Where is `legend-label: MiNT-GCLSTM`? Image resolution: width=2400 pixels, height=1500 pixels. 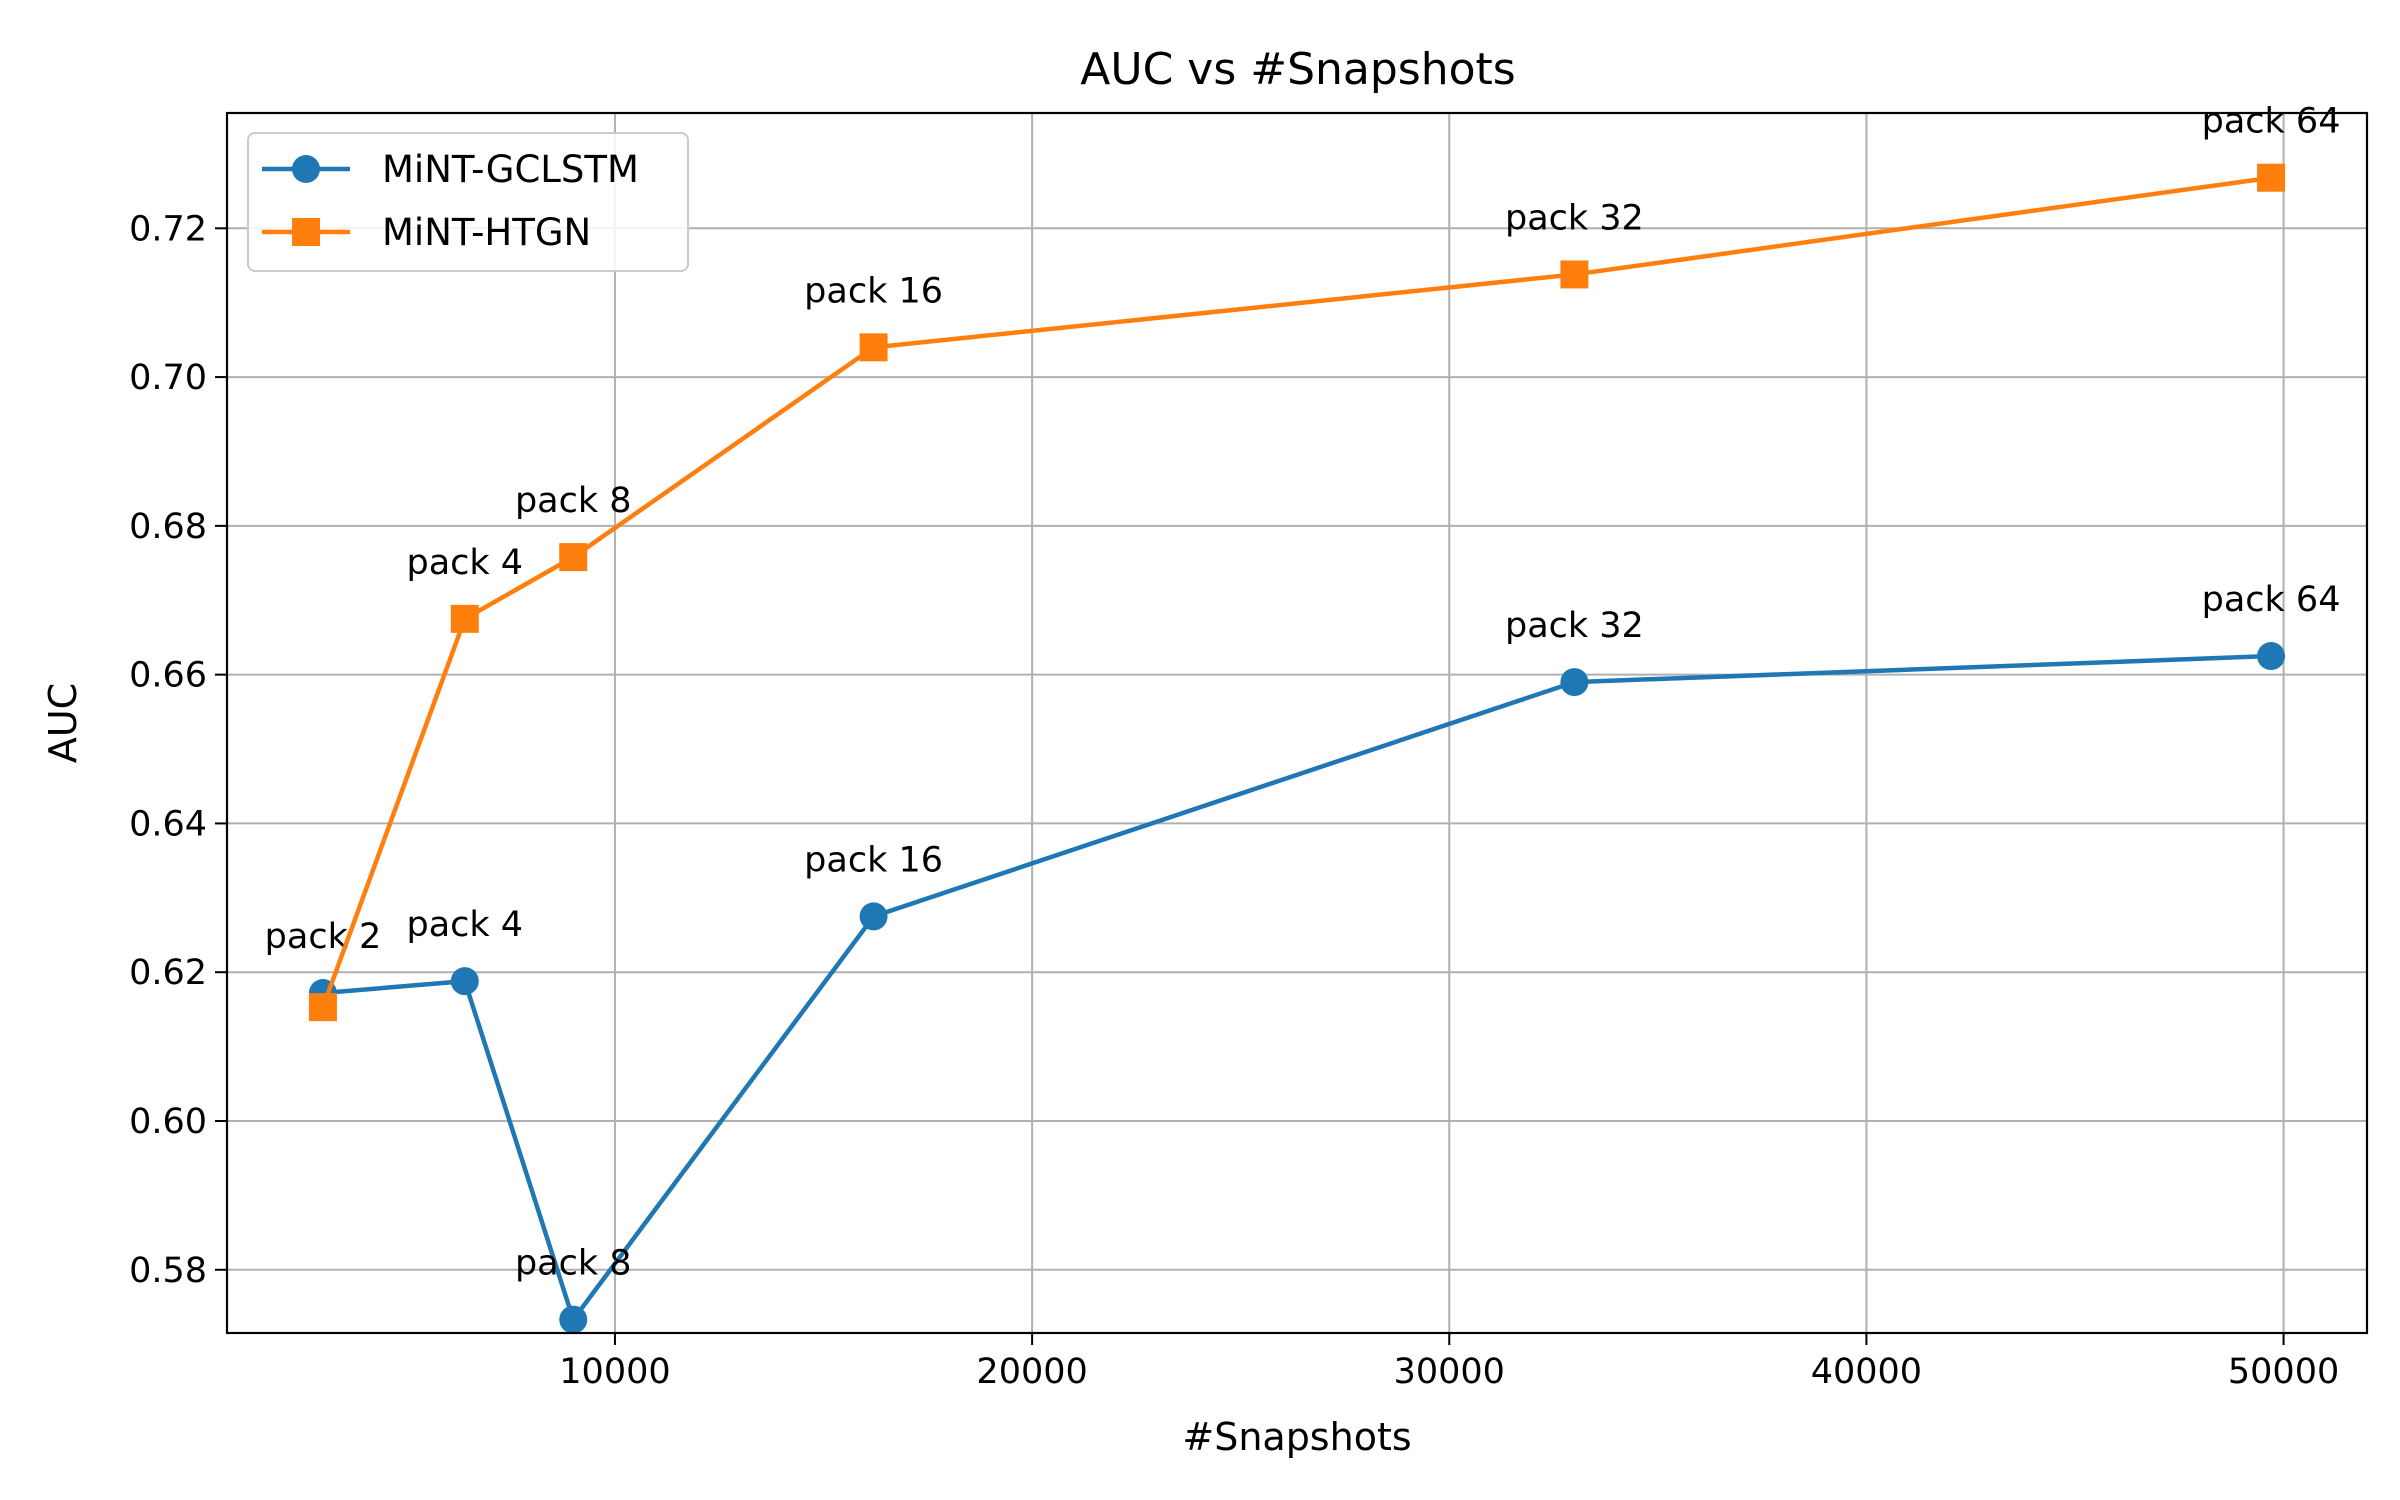
legend-label: MiNT-GCLSTM is located at coordinates (510, 169).